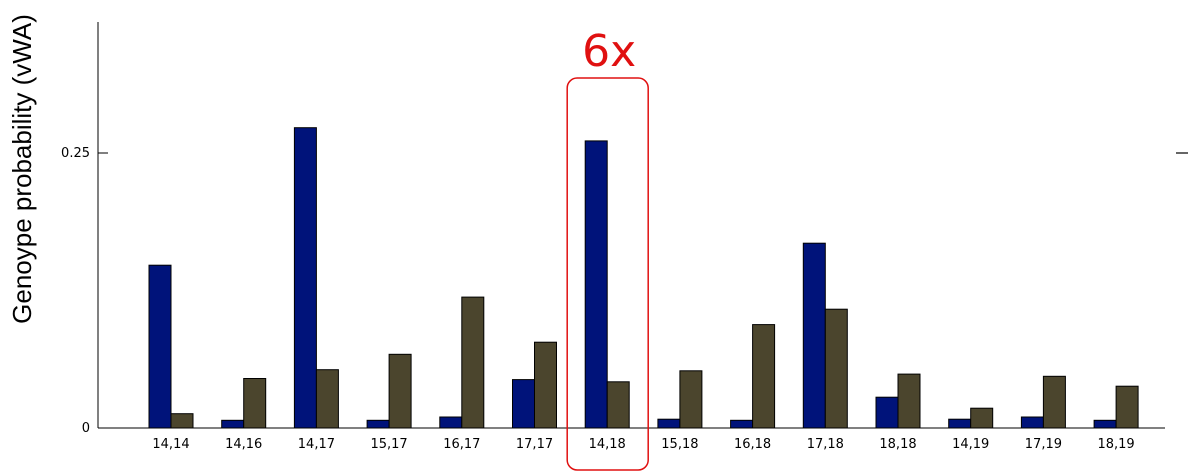 The height and width of the screenshot is (472, 1188). I want to click on y-tick-label: 0, so click(86, 428).